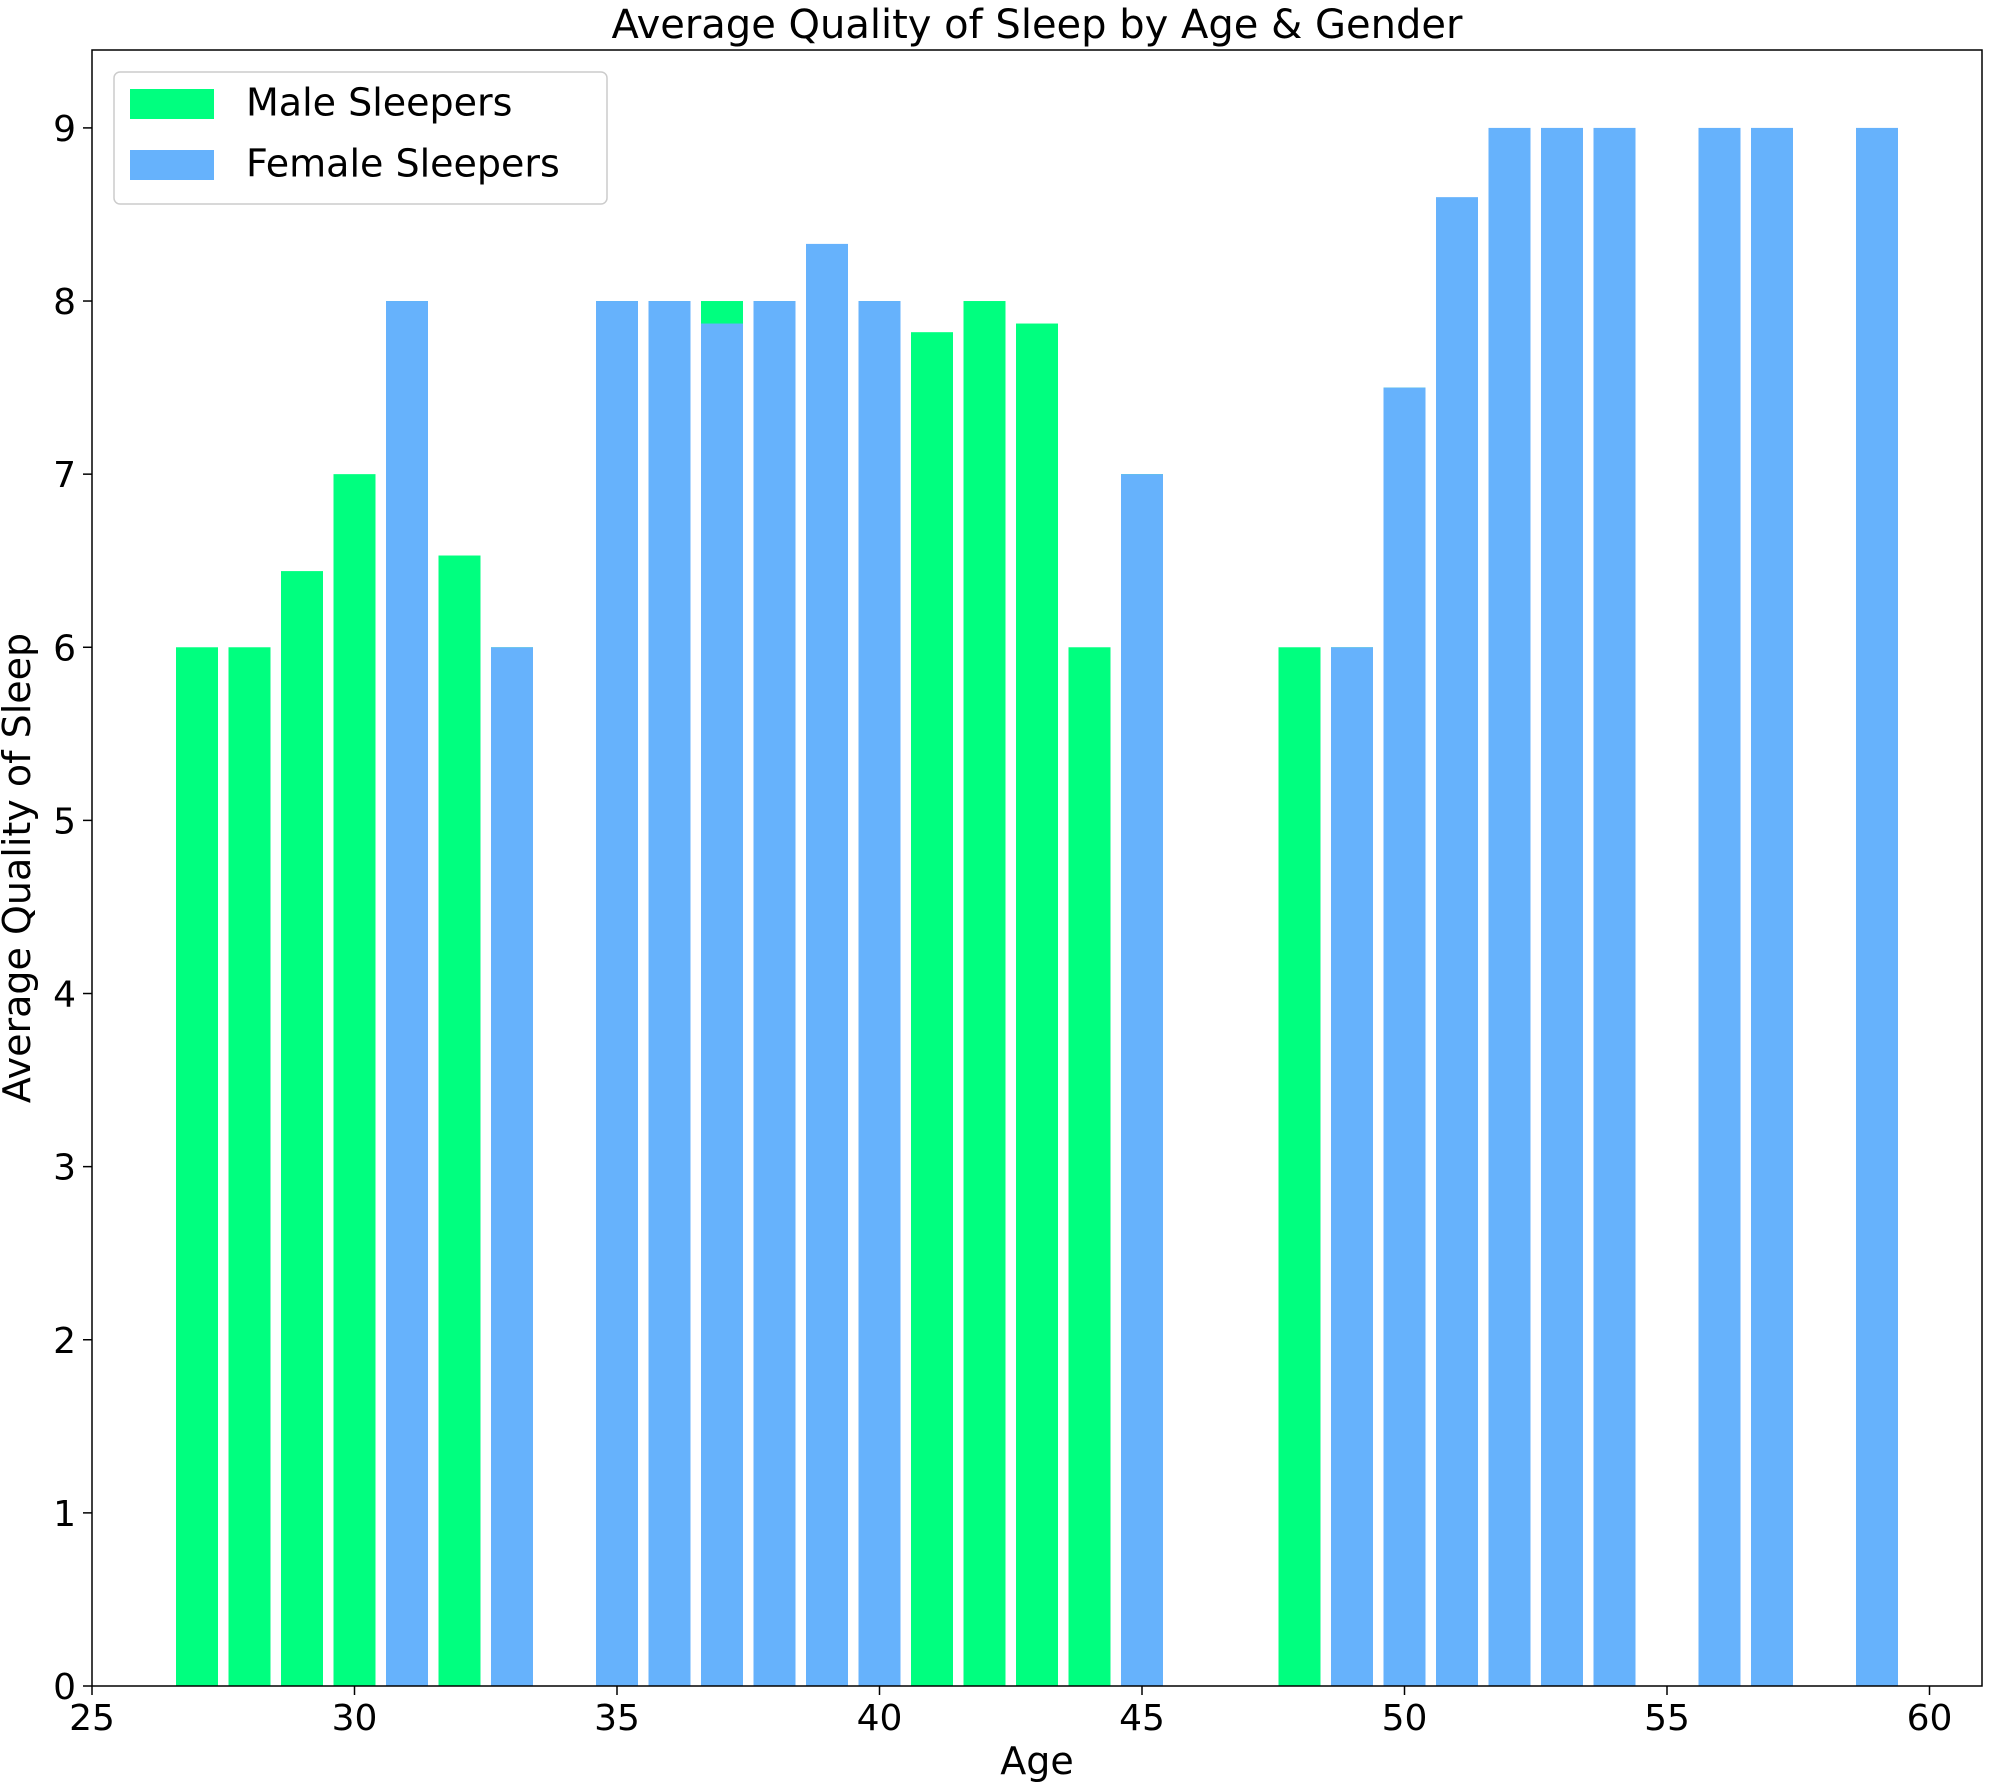 The height and width of the screenshot is (1790, 1990). Describe the element at coordinates (64, 129) in the screenshot. I see `y-tick-label: 9` at that location.